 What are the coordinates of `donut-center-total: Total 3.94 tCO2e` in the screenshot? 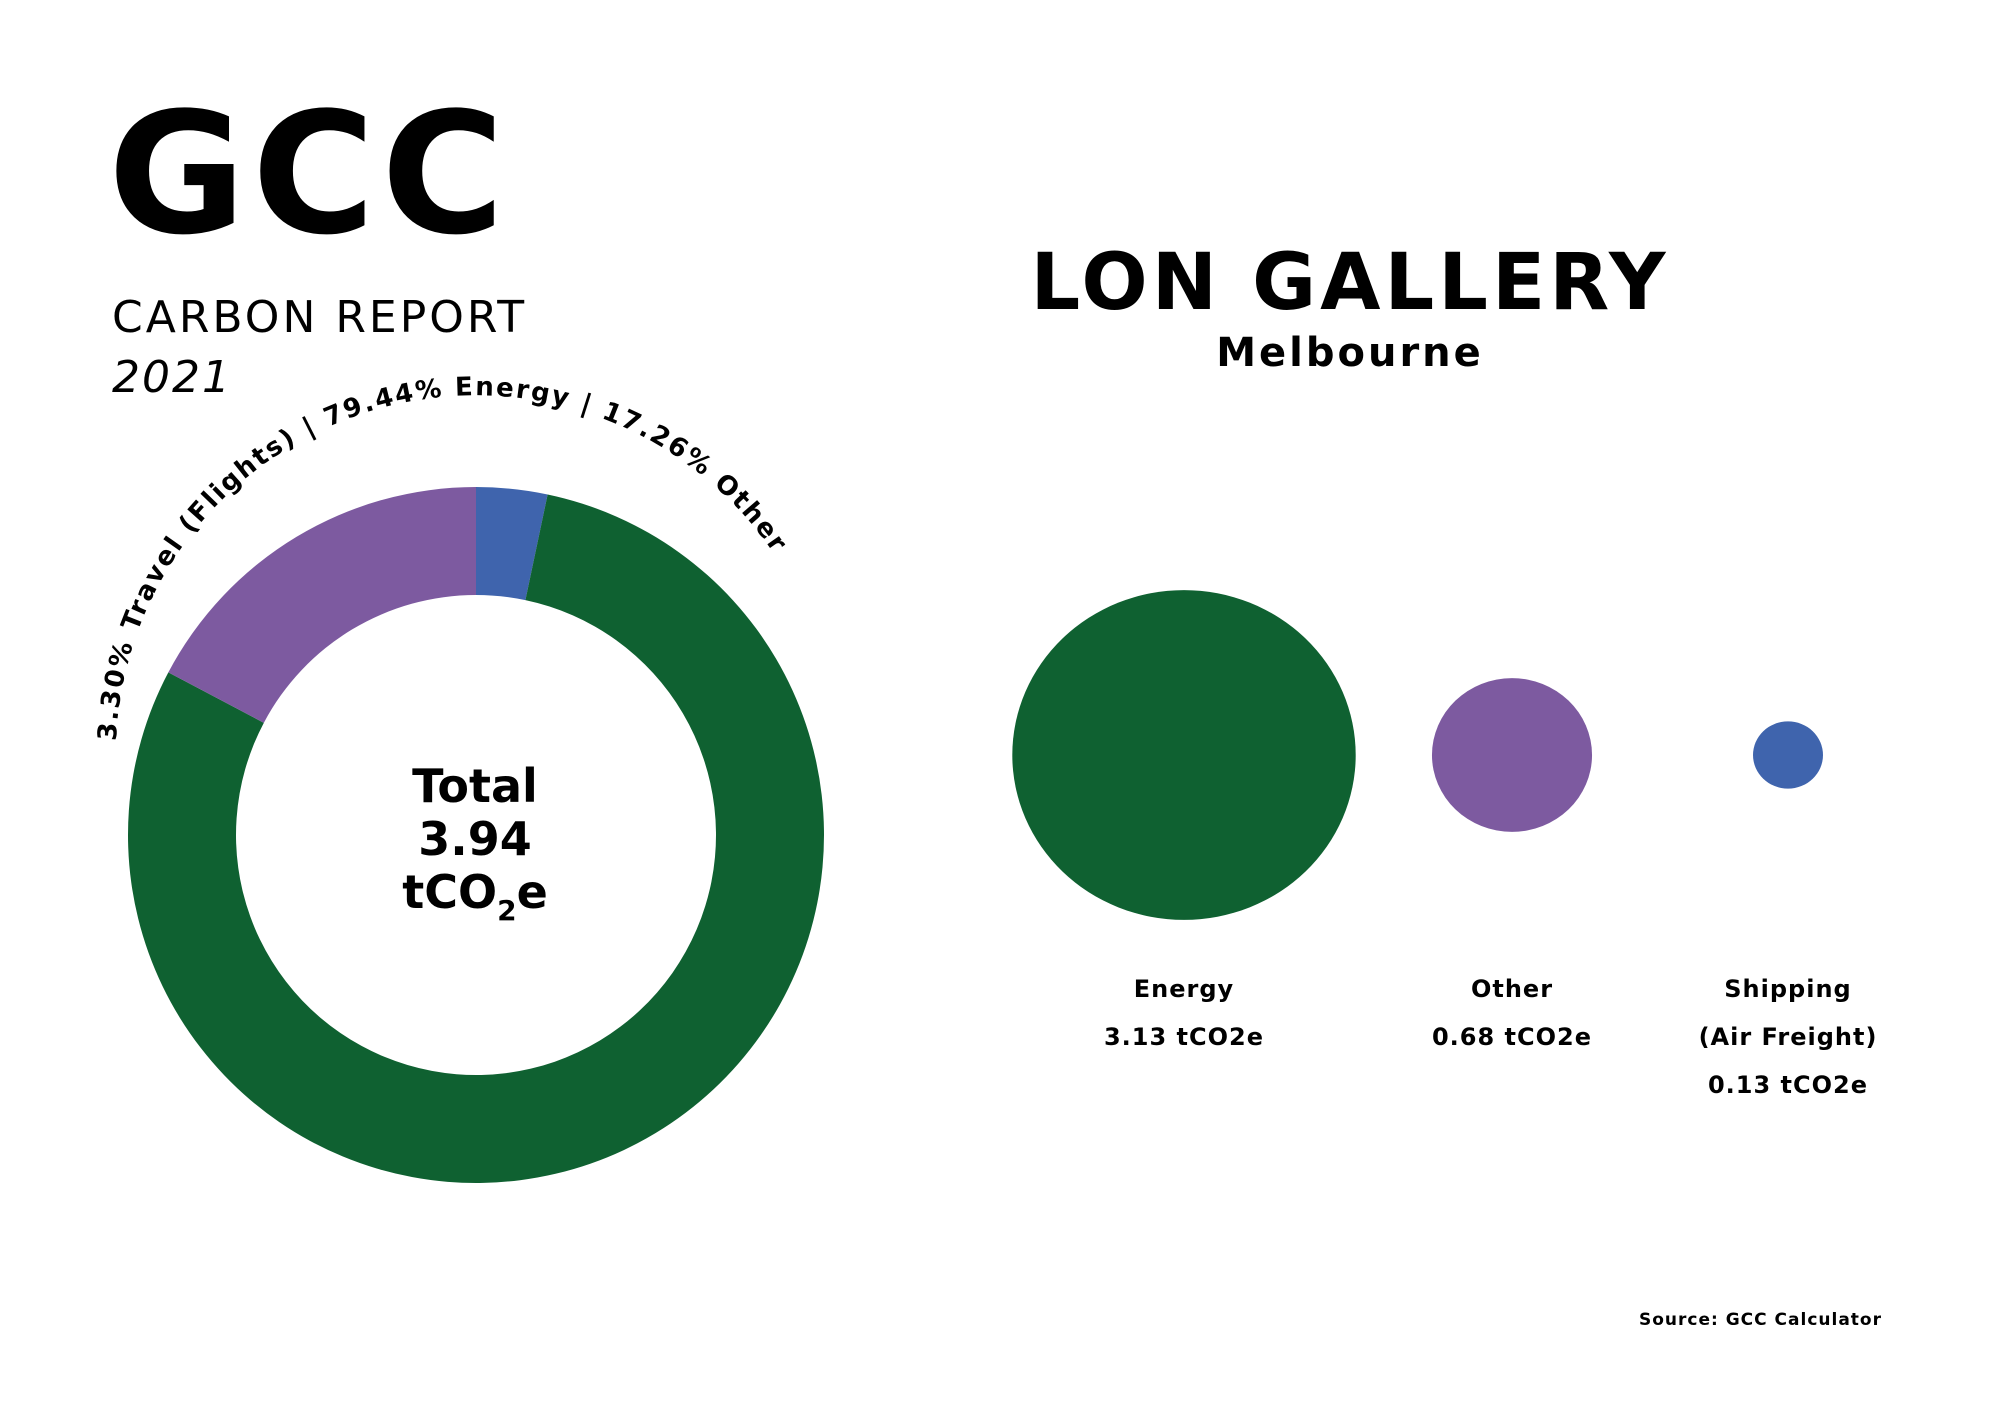 It's located at (475, 842).